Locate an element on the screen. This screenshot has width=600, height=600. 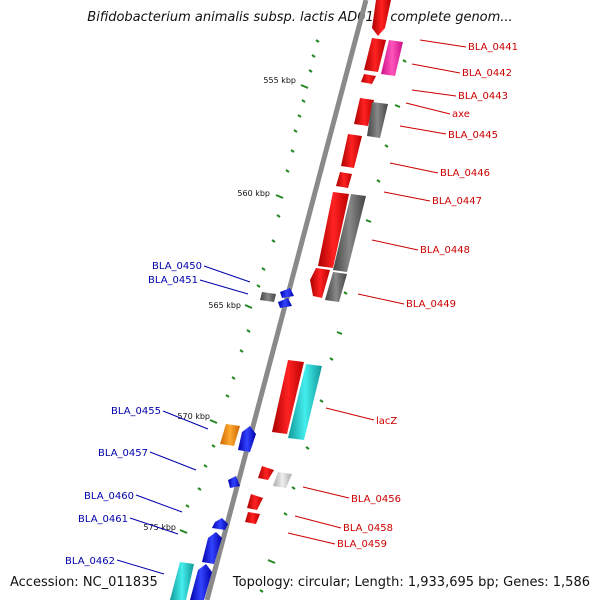
left-strand-genes is located at coordinates (232, 444).